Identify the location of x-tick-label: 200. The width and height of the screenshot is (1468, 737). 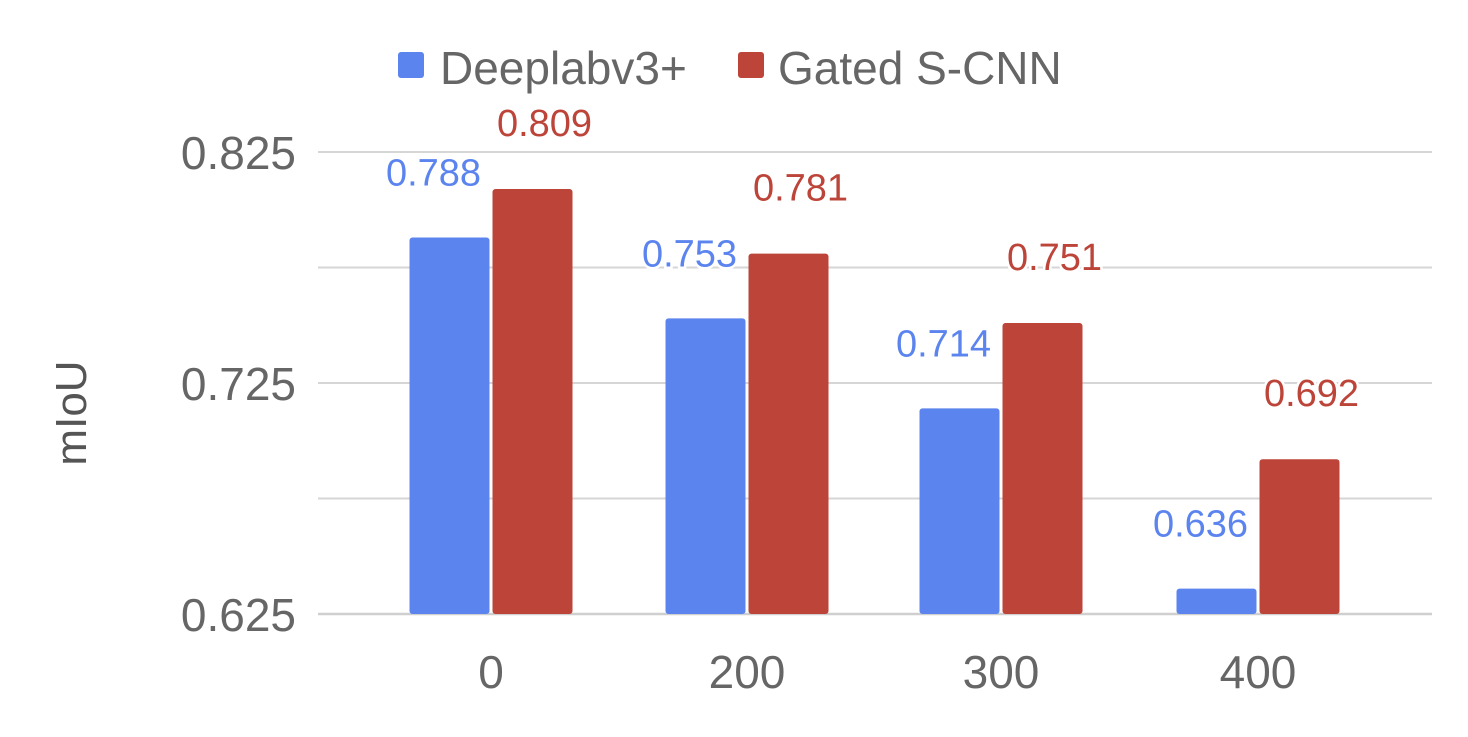
(747, 672).